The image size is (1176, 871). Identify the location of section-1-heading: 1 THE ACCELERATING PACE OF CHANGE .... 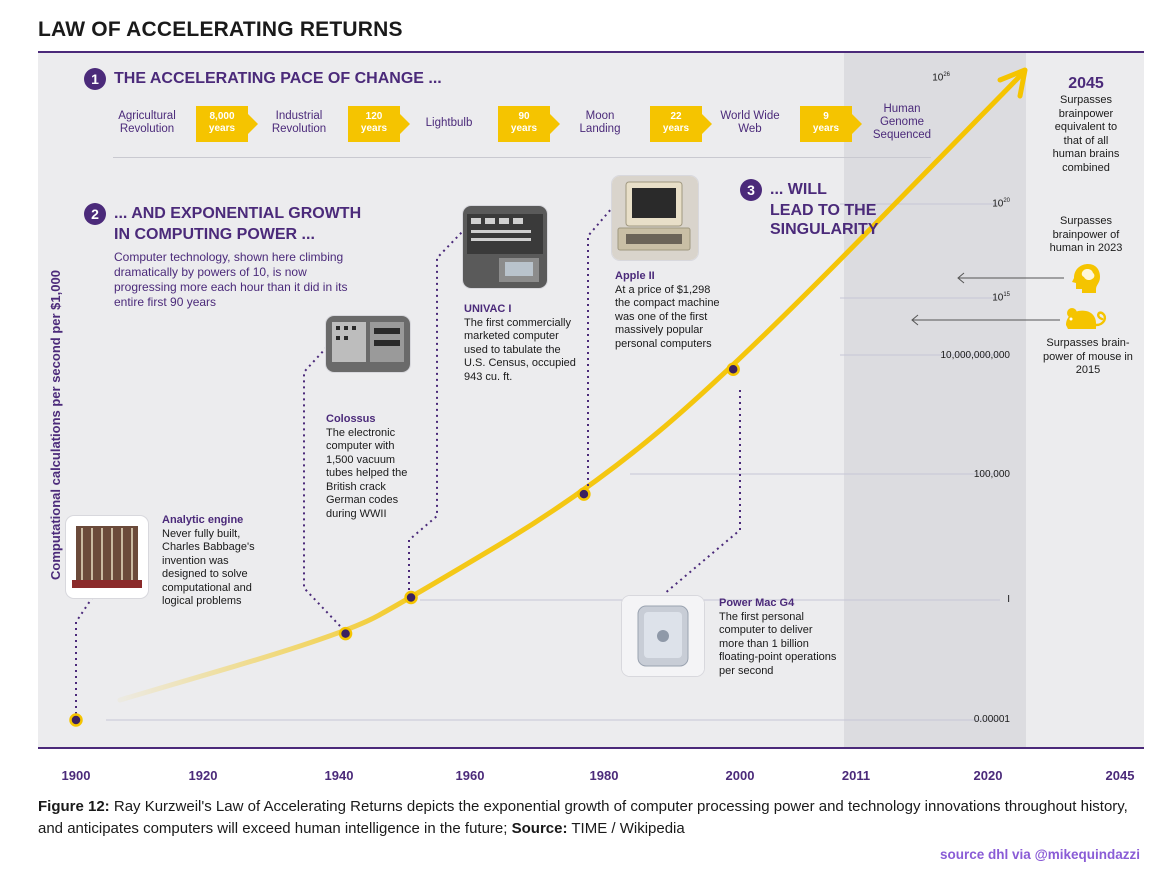
(263, 79).